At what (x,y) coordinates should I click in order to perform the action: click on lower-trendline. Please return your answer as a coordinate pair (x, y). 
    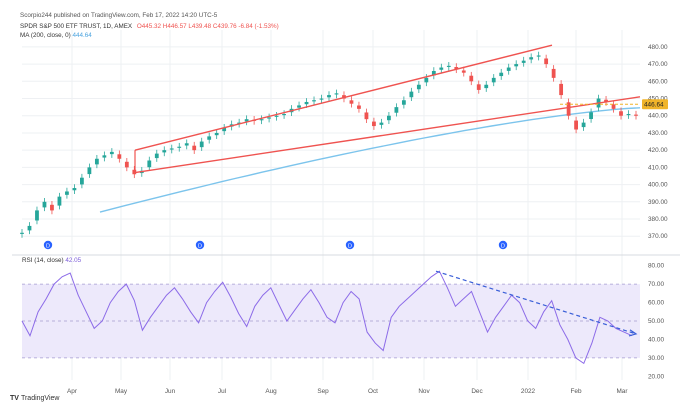
    Looking at the image, I should click on (387, 135).